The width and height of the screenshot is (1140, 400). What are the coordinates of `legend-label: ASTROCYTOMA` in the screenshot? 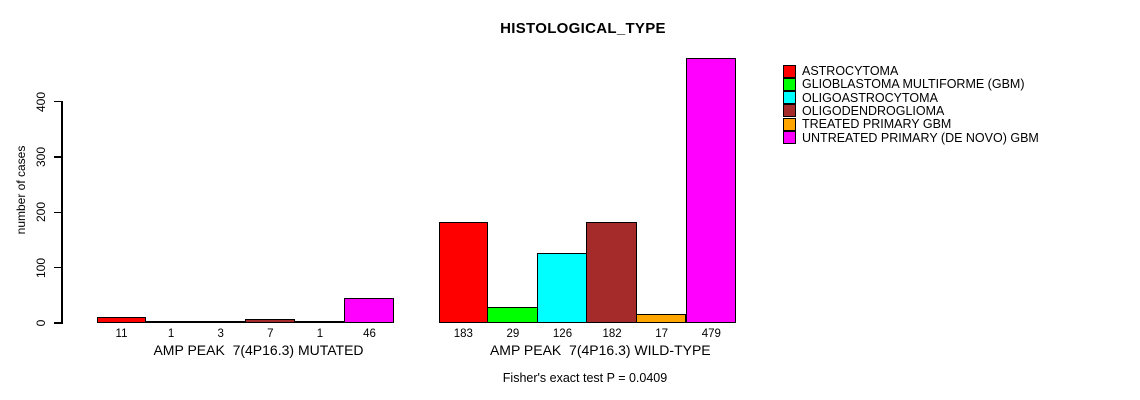 It's located at (850, 71).